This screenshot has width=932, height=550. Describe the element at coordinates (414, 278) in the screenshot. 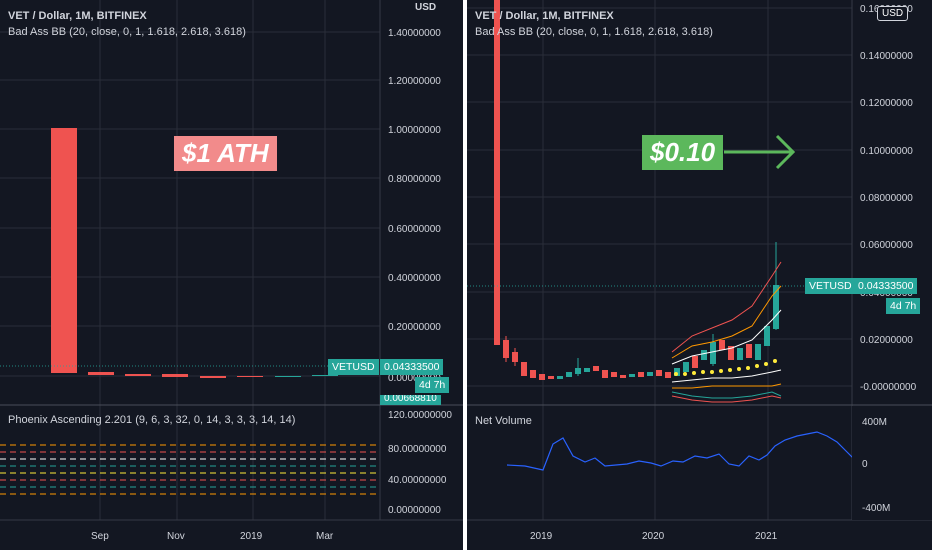

I see `price-tick: 0.40000000` at that location.